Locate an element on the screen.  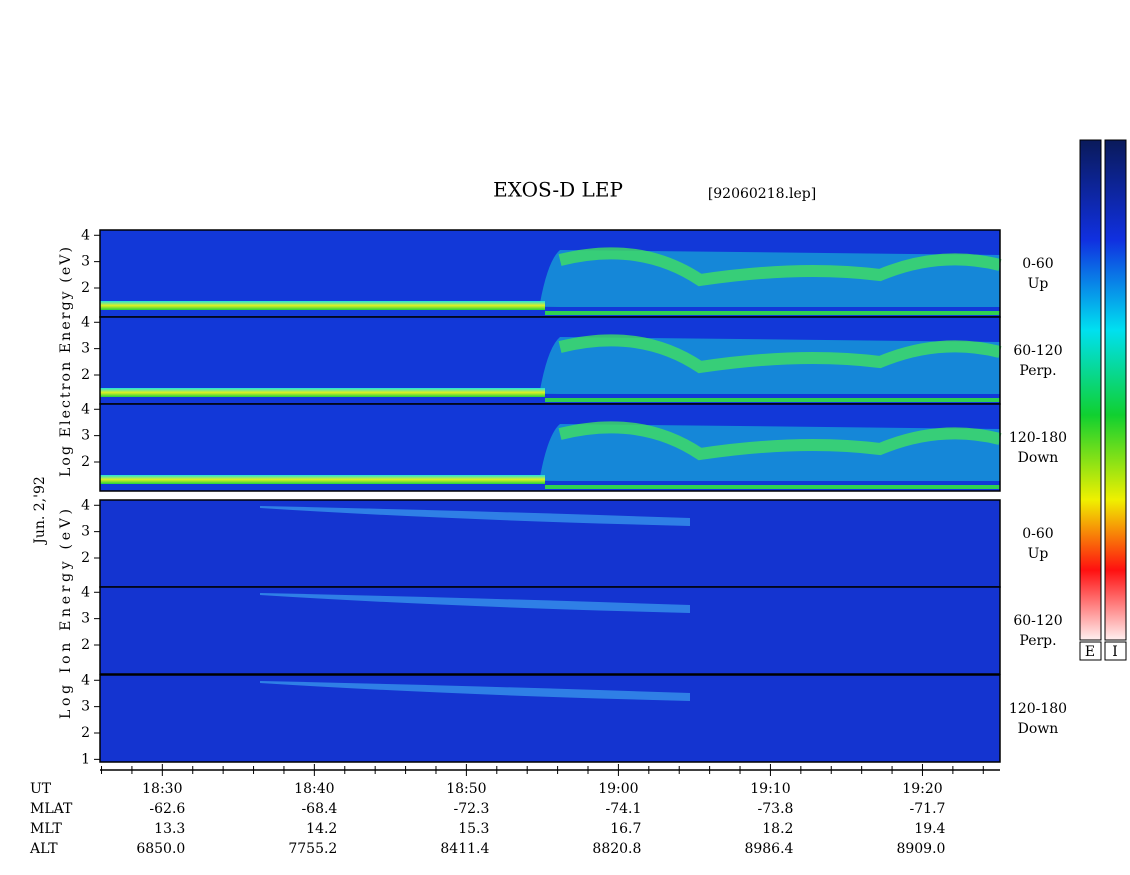
x-tick-label: 18:30 is located at coordinates (162, 789).